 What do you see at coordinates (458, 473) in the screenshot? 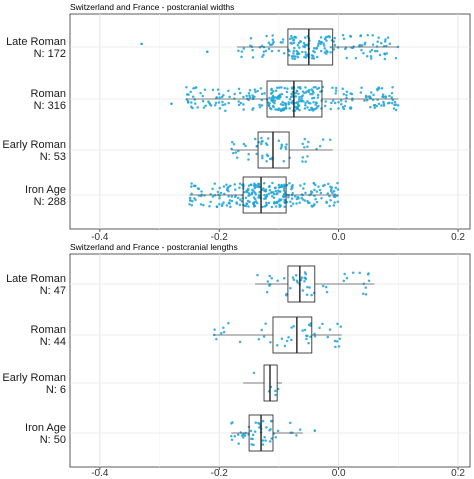
I see `x-tick-label: 0.2` at bounding box center [458, 473].